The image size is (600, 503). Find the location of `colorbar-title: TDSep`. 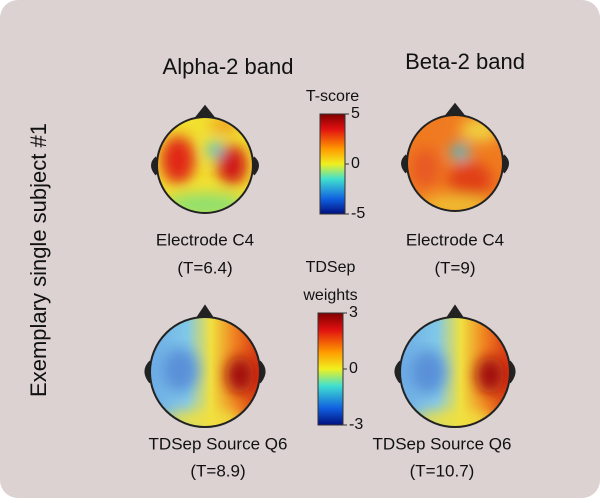

colorbar-title: TDSep is located at coordinates (331, 267).